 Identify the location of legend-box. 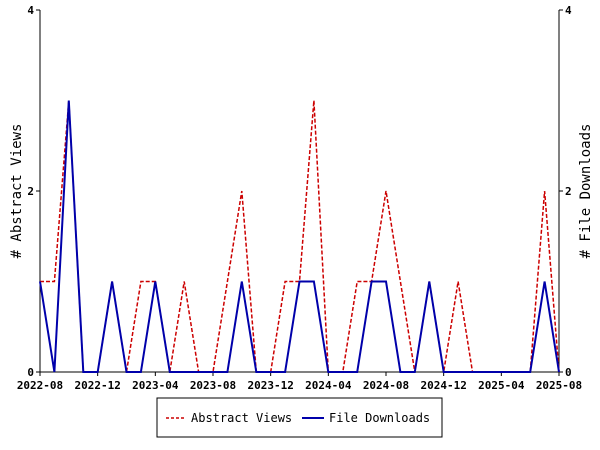
(299, 417).